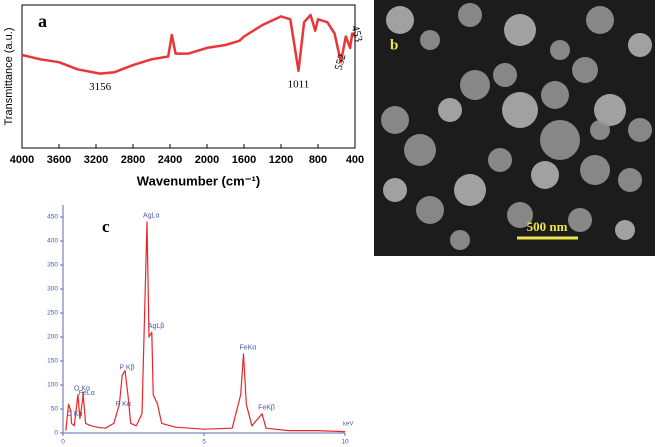 The width and height of the screenshot is (661, 447). What do you see at coordinates (63, 442) in the screenshot?
I see `x-tick-label: 0` at bounding box center [63, 442].